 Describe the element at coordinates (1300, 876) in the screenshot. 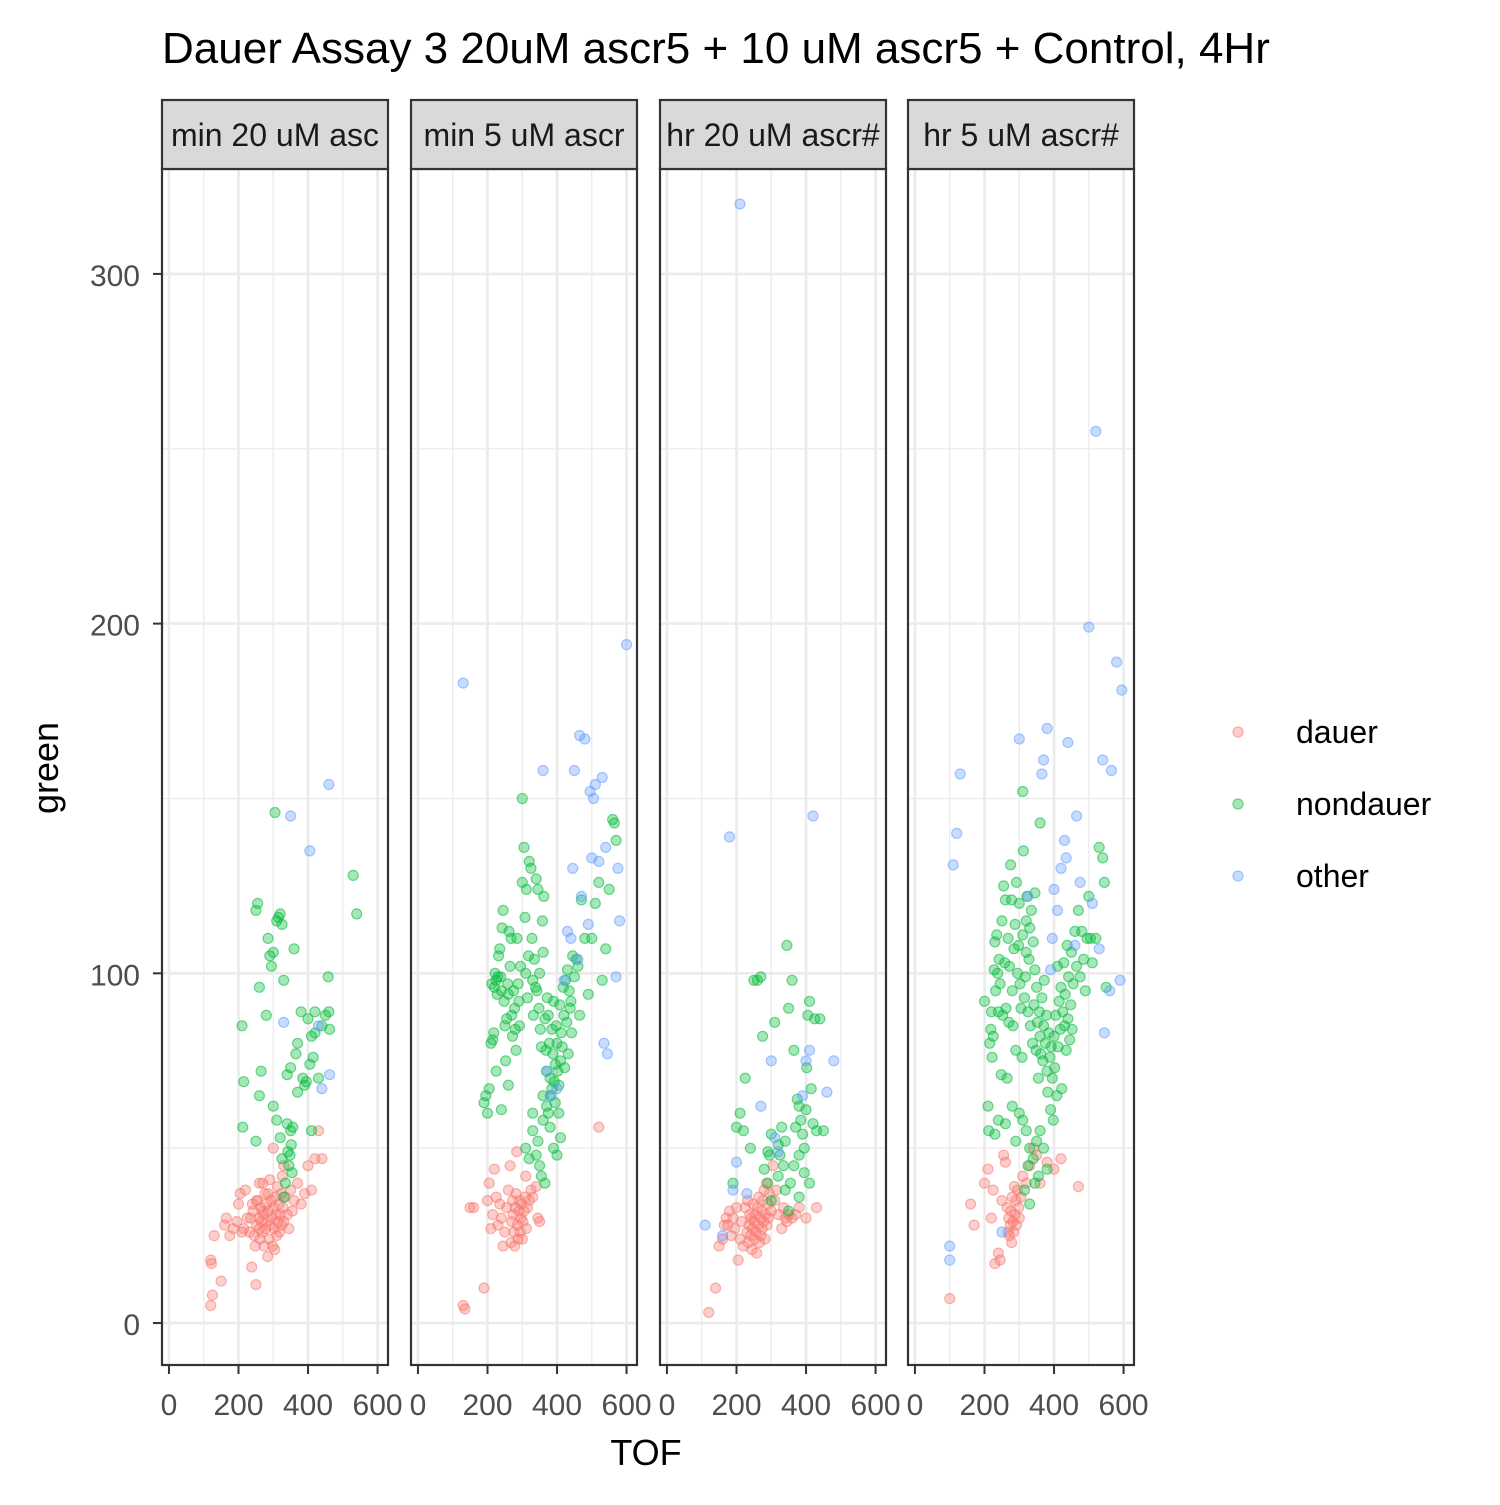

I see `legend-item-other: other` at that location.